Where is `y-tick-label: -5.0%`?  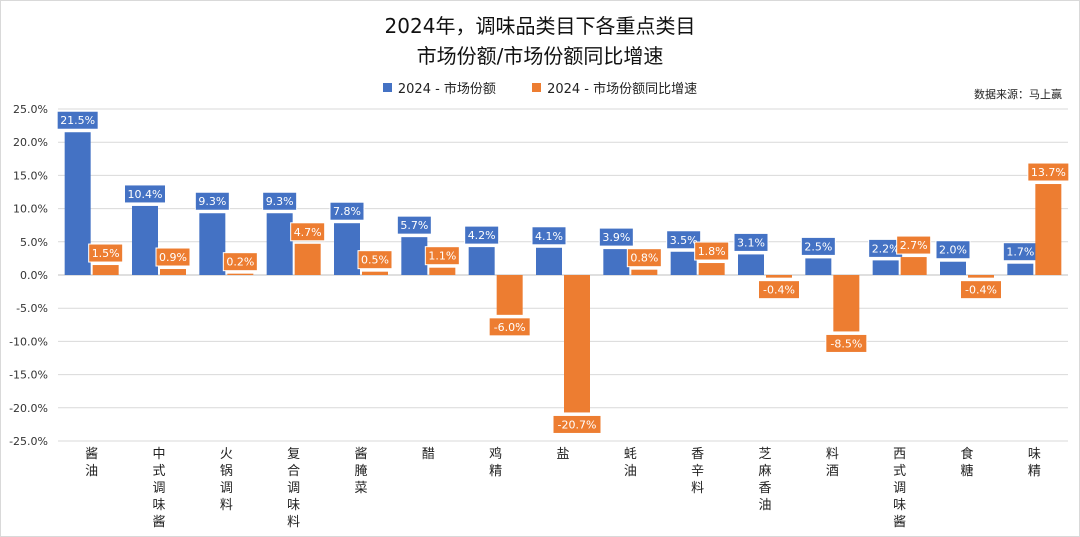 y-tick-label: -5.0% is located at coordinates (32, 308).